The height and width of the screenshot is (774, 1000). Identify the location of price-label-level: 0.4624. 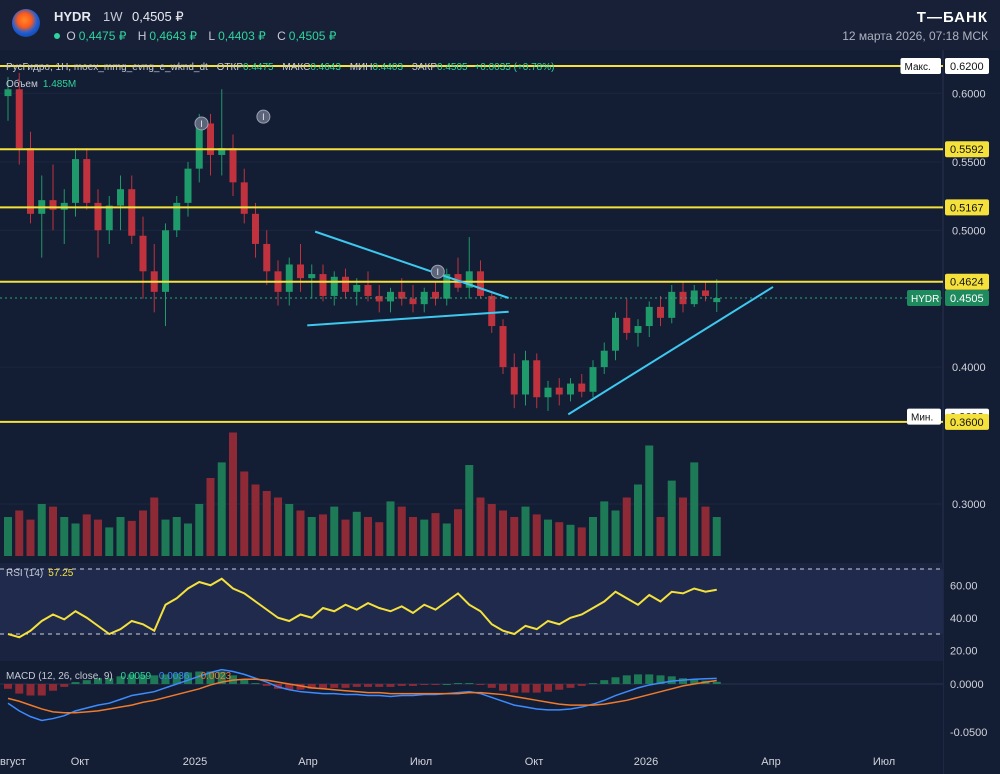
(967, 281).